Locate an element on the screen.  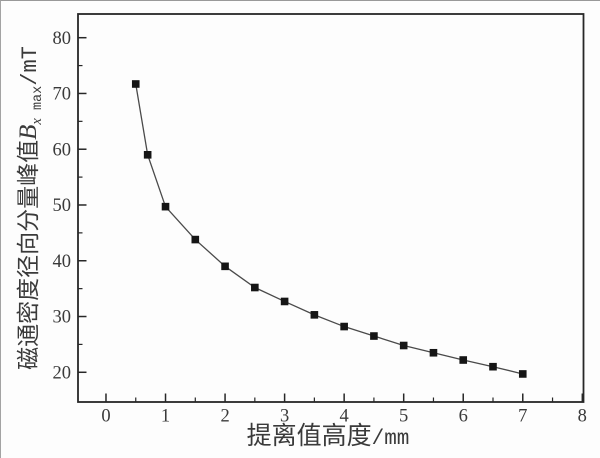
x-tick-label: 3 is located at coordinates (284, 417).